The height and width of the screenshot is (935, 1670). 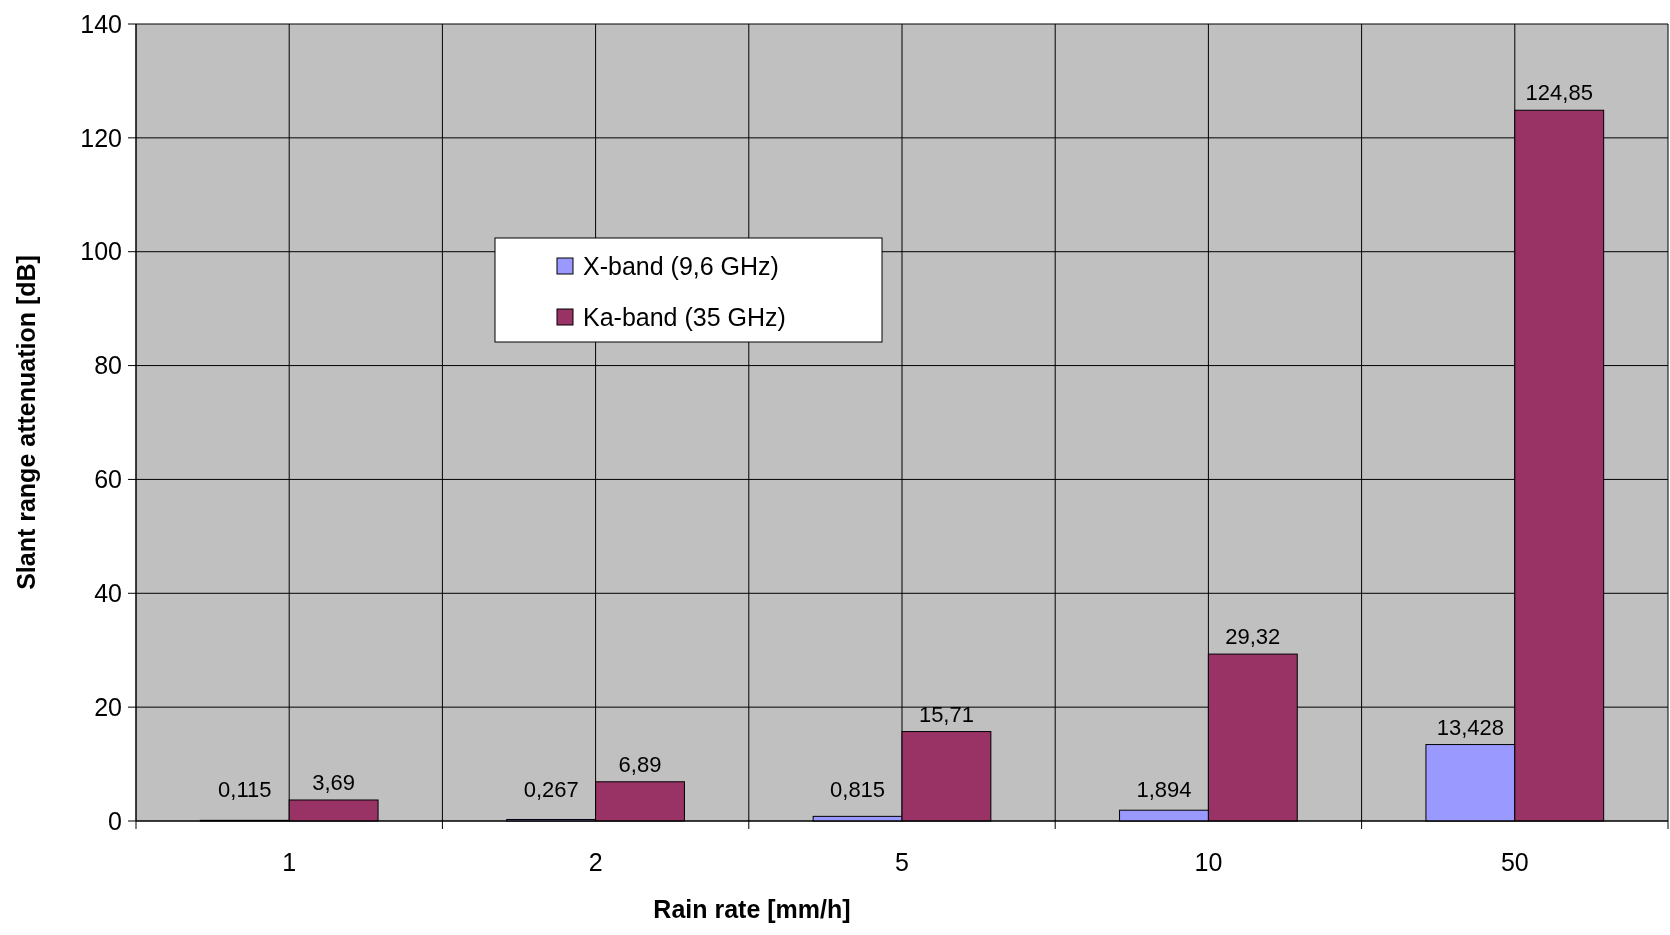 What do you see at coordinates (245, 789) in the screenshot?
I see `data-label: 0,115` at bounding box center [245, 789].